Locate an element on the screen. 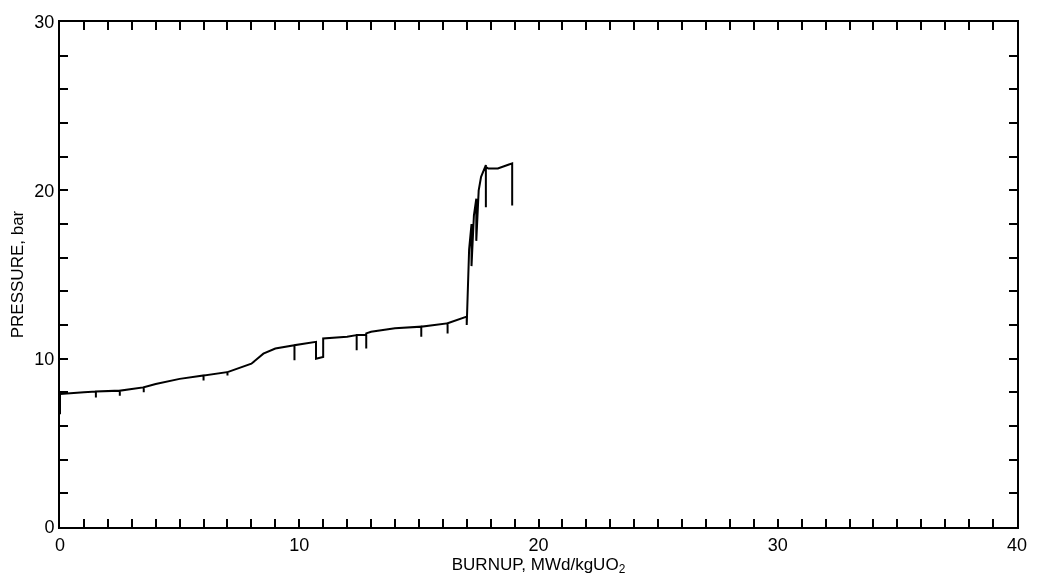  x-tick-label: 30 is located at coordinates (777, 544).